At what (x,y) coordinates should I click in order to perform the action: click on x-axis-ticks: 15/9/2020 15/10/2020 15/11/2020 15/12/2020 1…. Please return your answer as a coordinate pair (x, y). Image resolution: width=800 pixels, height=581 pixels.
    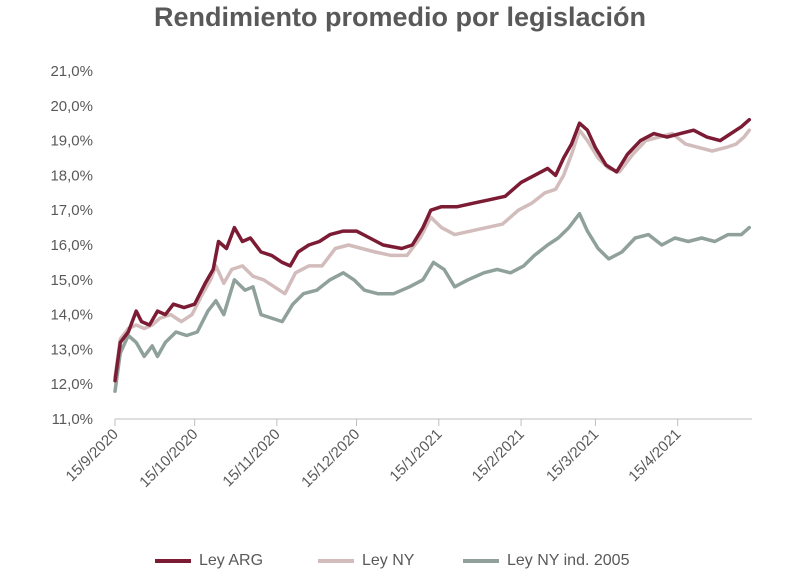
    Looking at the image, I should click on (374, 455).